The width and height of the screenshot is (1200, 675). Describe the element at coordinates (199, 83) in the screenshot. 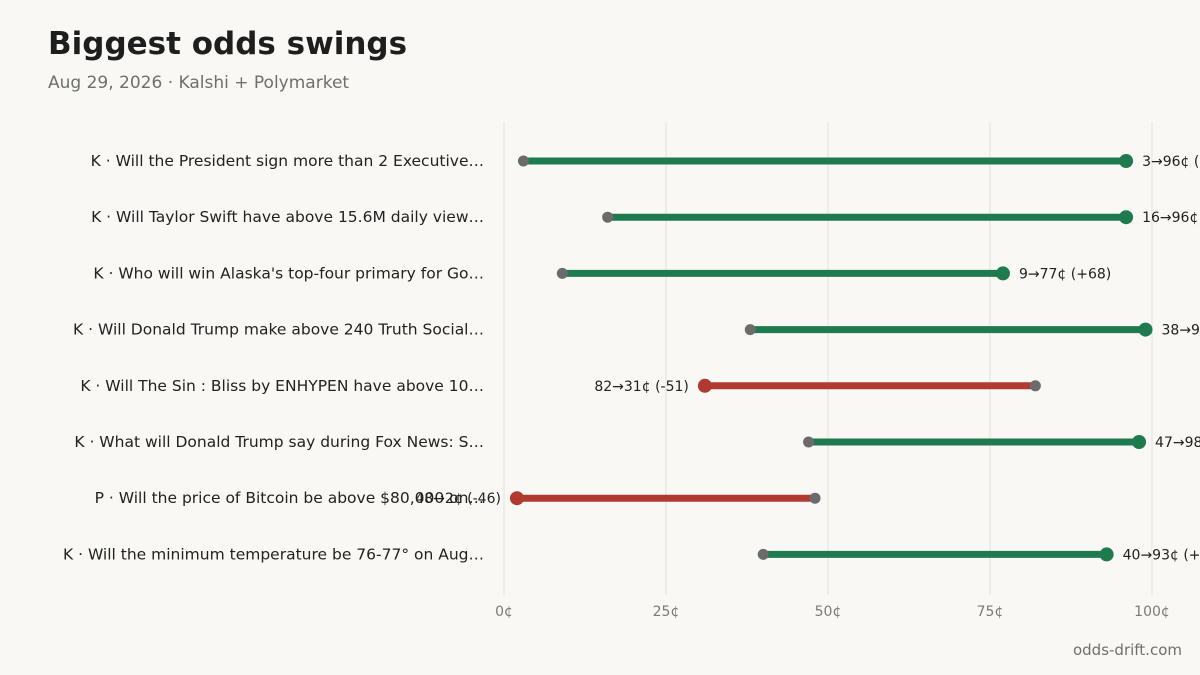

I see `chart-subtitle: Aug 29, 2026 · Kalshi + Polymarket` at that location.